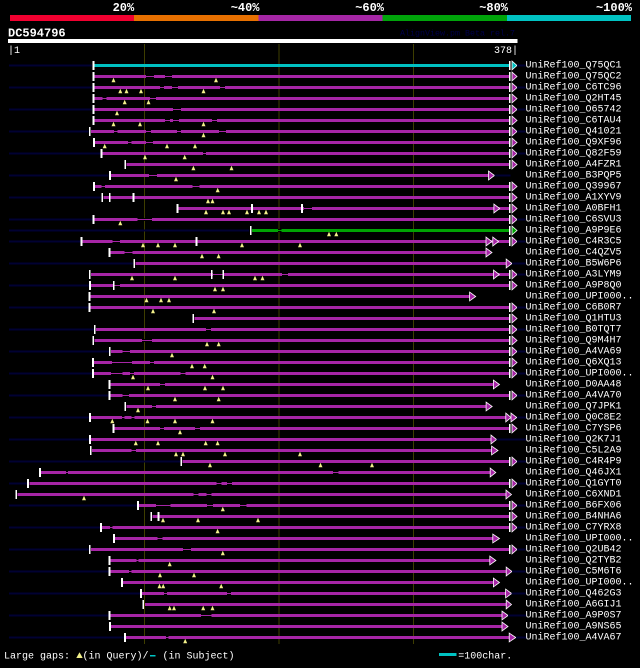 This screenshot has width=640, height=668. I want to click on svg-text: =100char., so click(485, 656).